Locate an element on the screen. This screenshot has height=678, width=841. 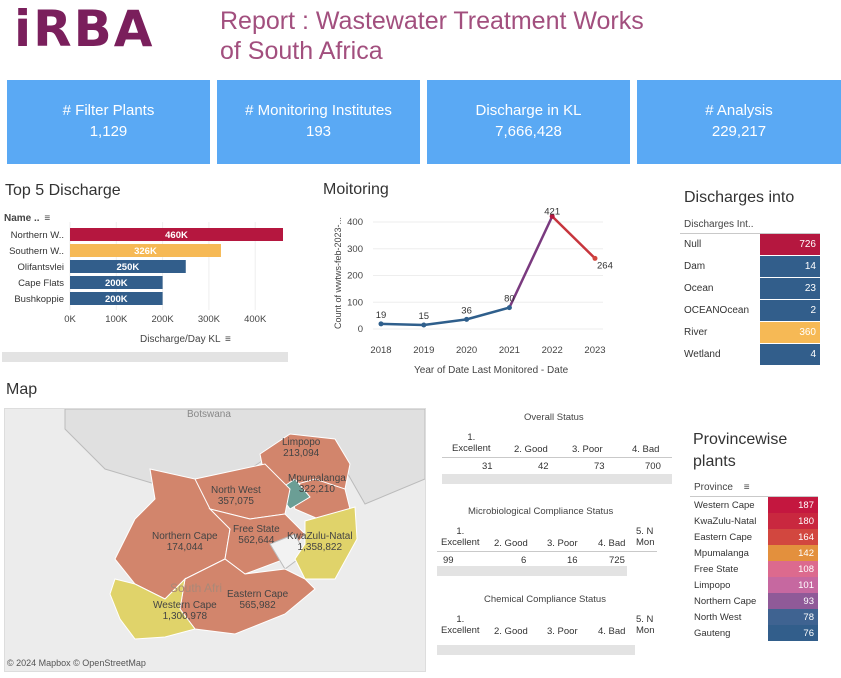
row-name: River is located at coordinates (720, 332).